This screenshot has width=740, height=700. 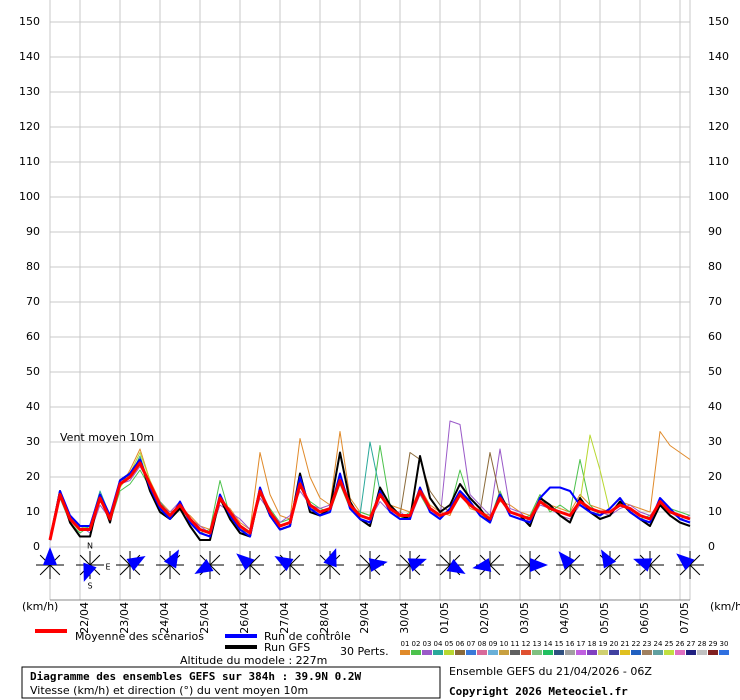 I want to click on x-tick-label: 23/04, so click(x=124, y=618).